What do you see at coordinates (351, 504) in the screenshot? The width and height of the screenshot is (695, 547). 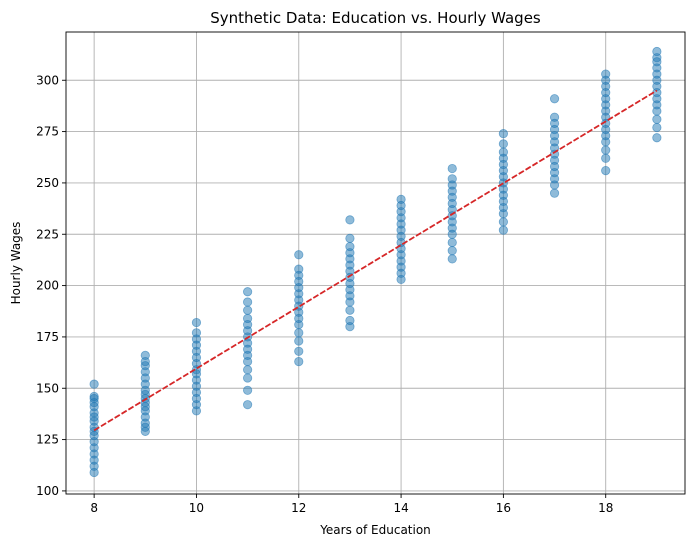 I see `x-axis-ticks: 8 10 12 14 16 18` at bounding box center [351, 504].